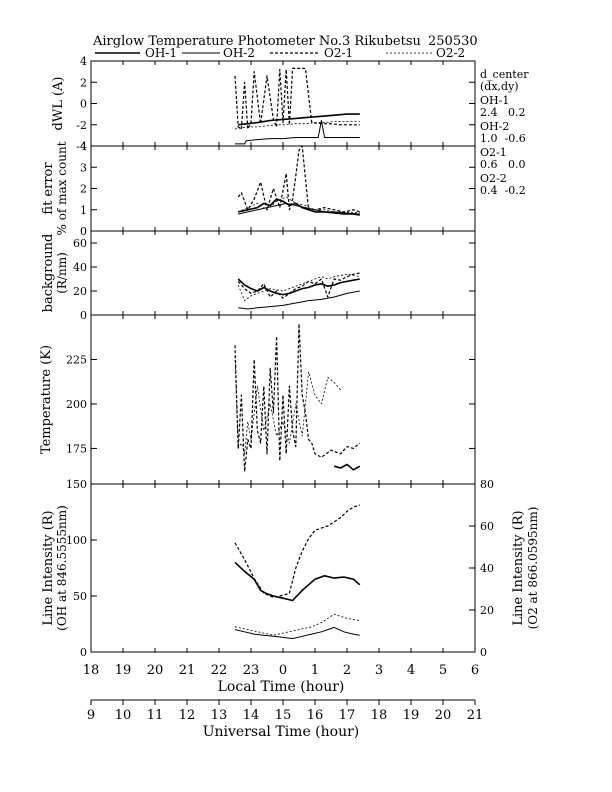 Image resolution: width=612 pixels, height=792 pixels. Describe the element at coordinates (219, 715) in the screenshot. I see `ut-tick-label: 13` at that location.